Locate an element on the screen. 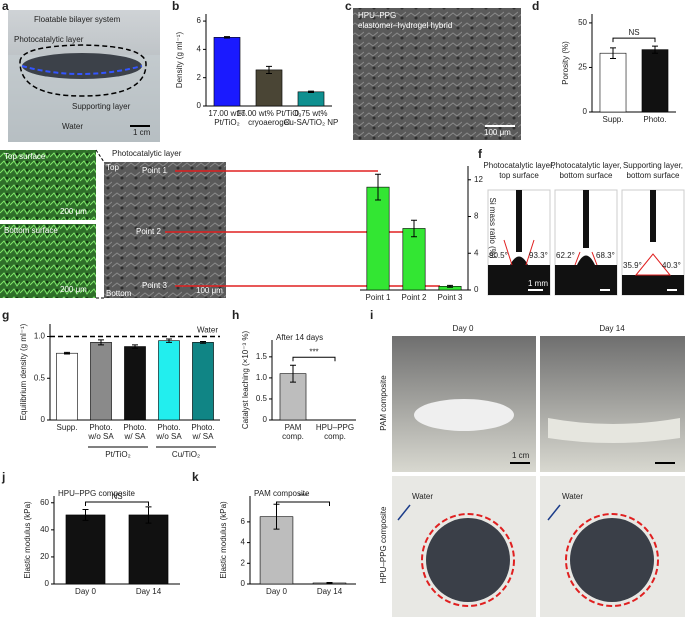  caption: bottom surface is located at coordinates (586, 175).